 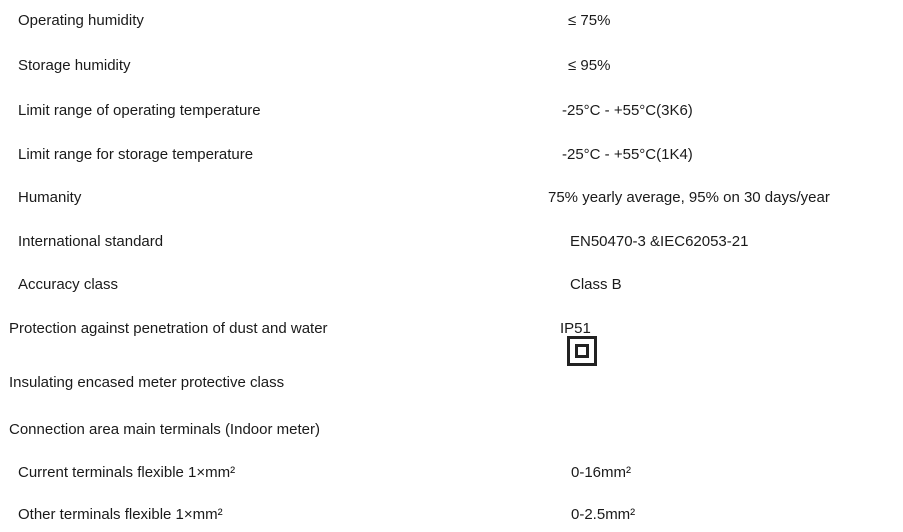 I want to click on spec-label: Current terminals flexible 1×mm², so click(x=127, y=472).